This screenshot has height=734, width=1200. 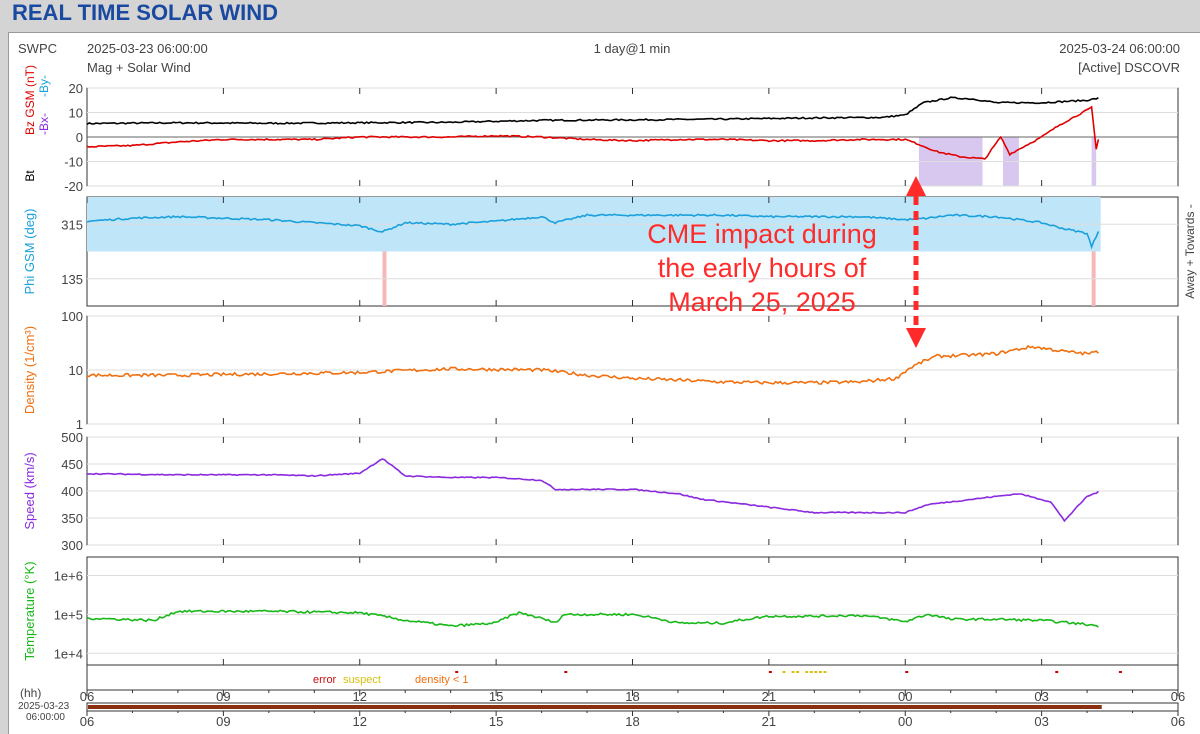 What do you see at coordinates (72, 437) in the screenshot?
I see `y-tick-label: 500` at bounding box center [72, 437].